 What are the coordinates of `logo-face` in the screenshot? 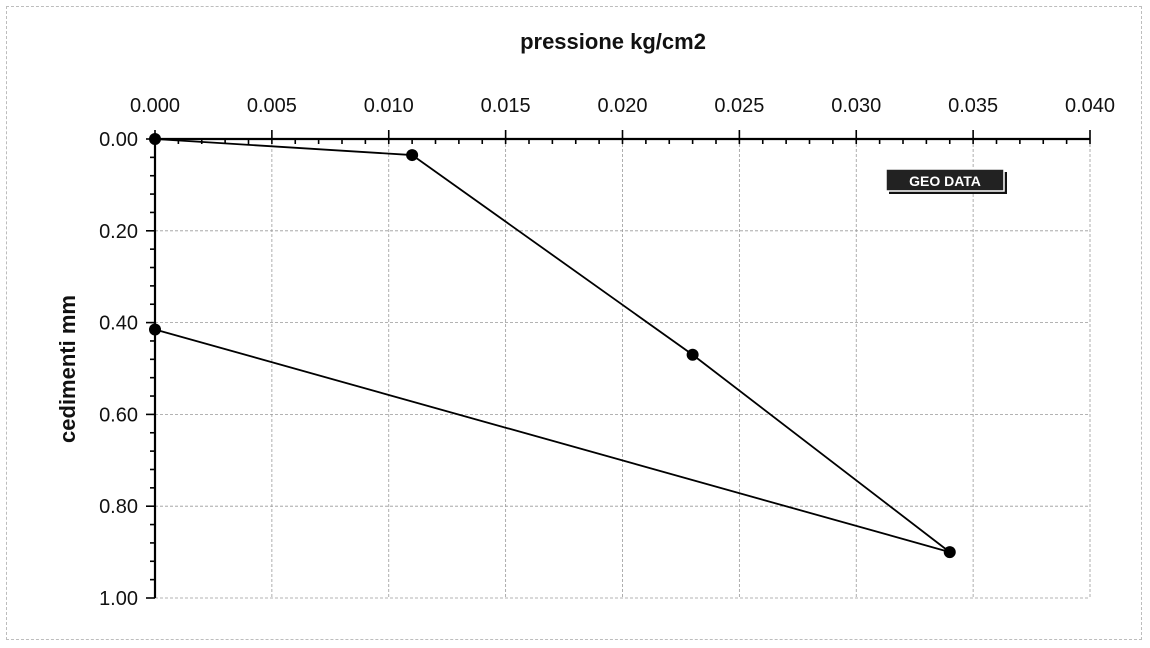 It's located at (945, 180).